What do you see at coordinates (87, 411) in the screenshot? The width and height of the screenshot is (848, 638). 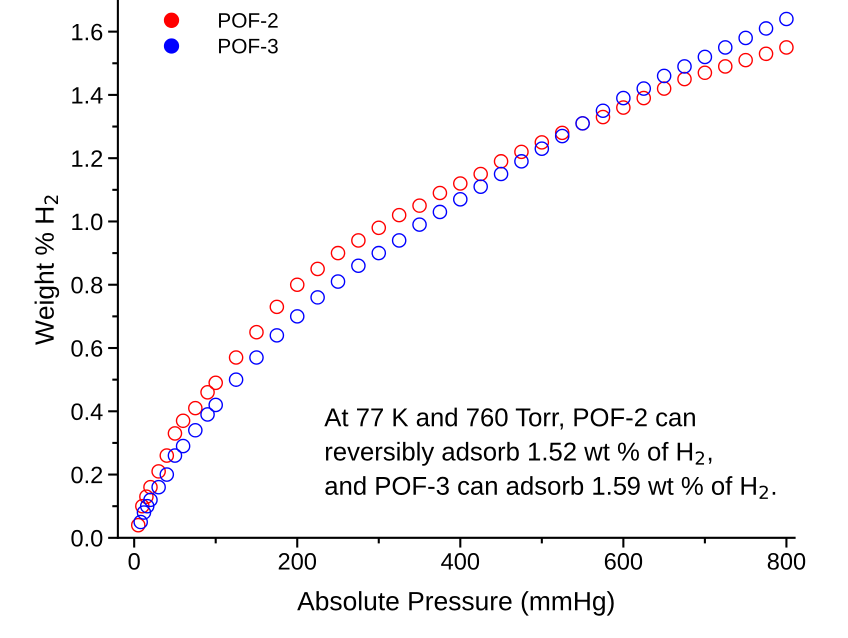 I see `y-tick-label: 0.4` at bounding box center [87, 411].